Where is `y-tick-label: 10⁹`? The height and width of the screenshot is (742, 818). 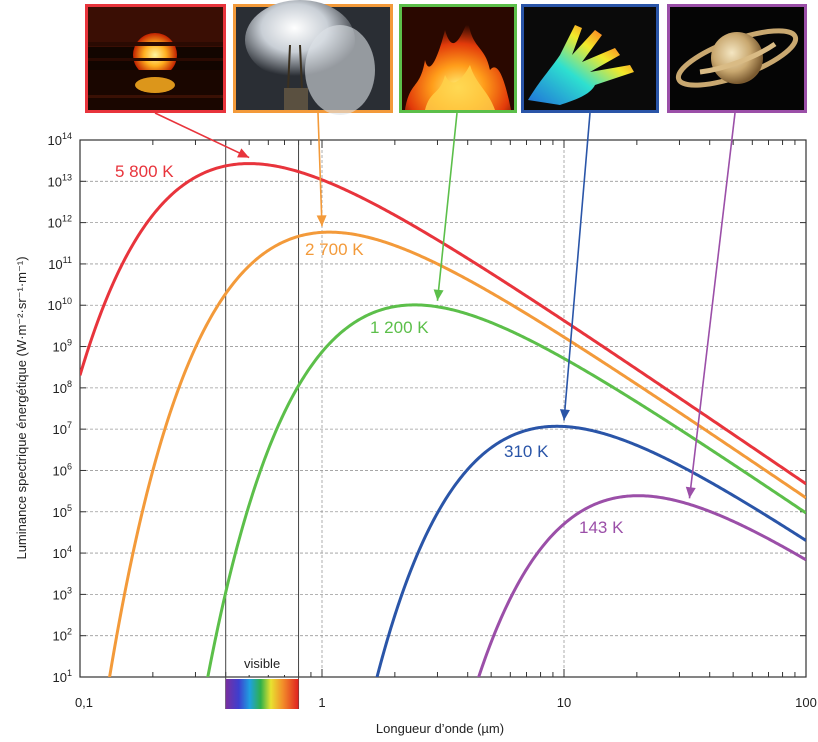 y-tick-label: 10⁹ is located at coordinates (62, 346).